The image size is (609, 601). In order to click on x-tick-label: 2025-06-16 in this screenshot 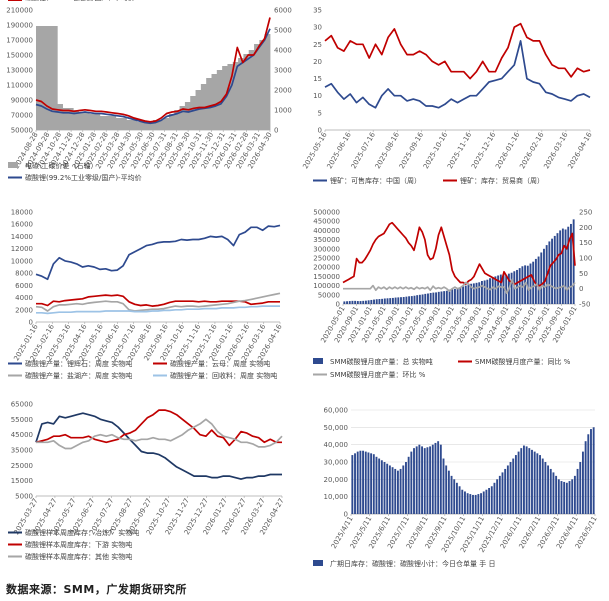, I will do `click(340, 151)`.